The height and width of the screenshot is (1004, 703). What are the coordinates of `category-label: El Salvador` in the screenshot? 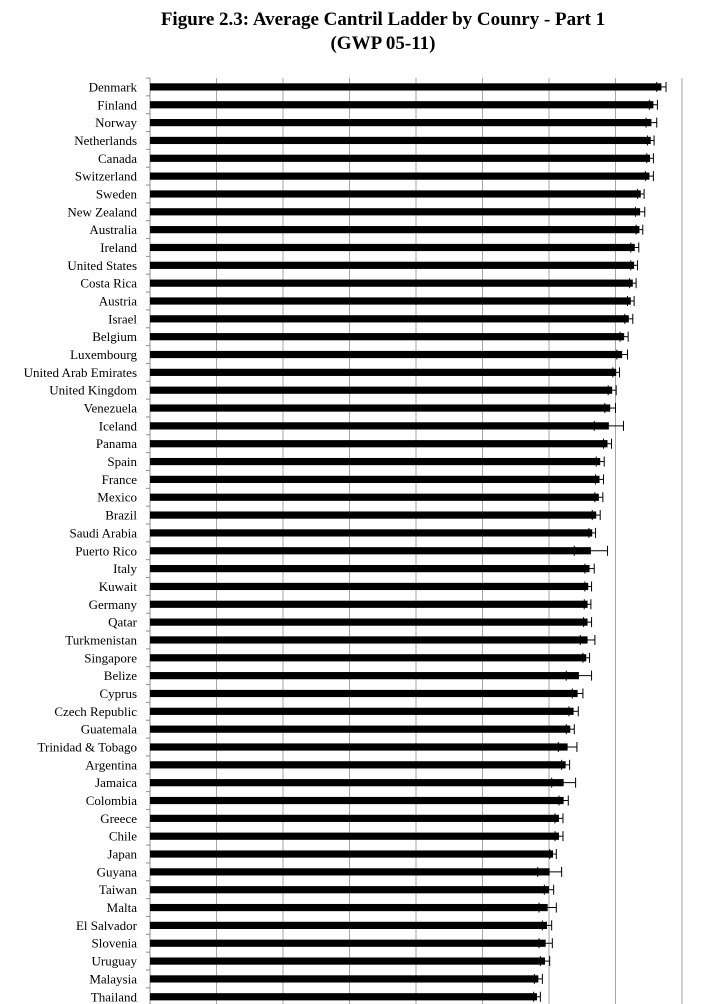 It's located at (107, 925).